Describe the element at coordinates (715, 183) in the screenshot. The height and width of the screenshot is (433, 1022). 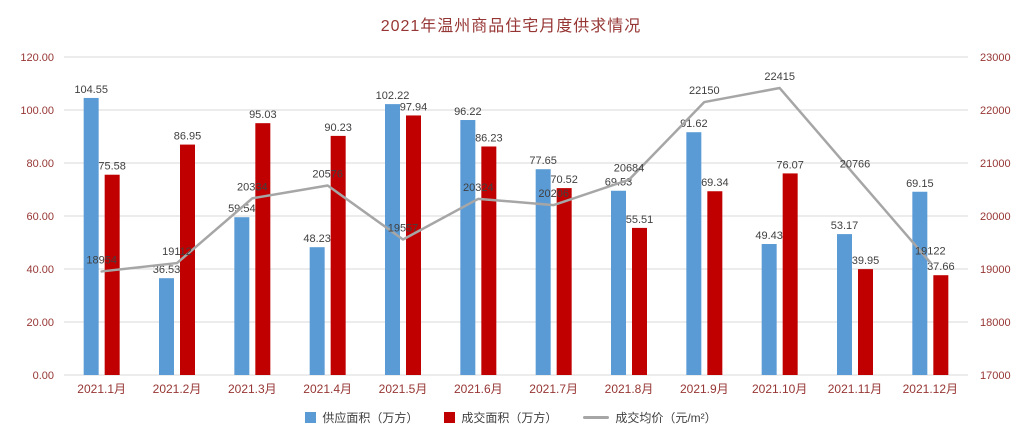
I see `bar-data-label: 69.34` at that location.